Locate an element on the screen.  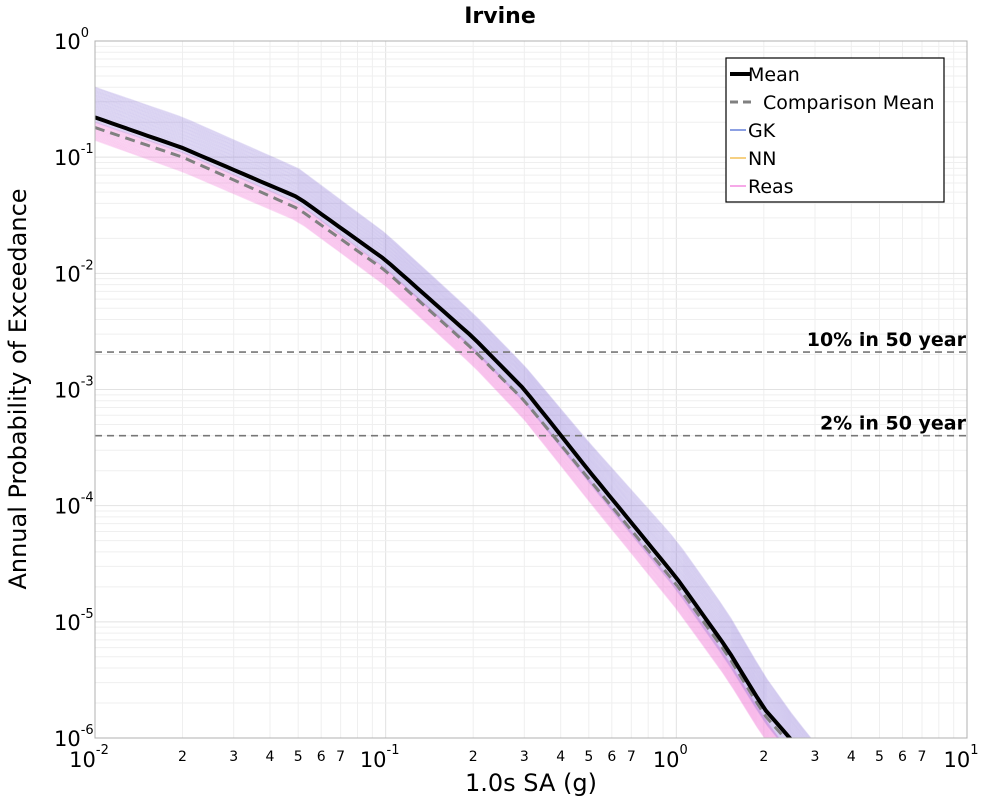
legend-label: Reas is located at coordinates (771, 187).